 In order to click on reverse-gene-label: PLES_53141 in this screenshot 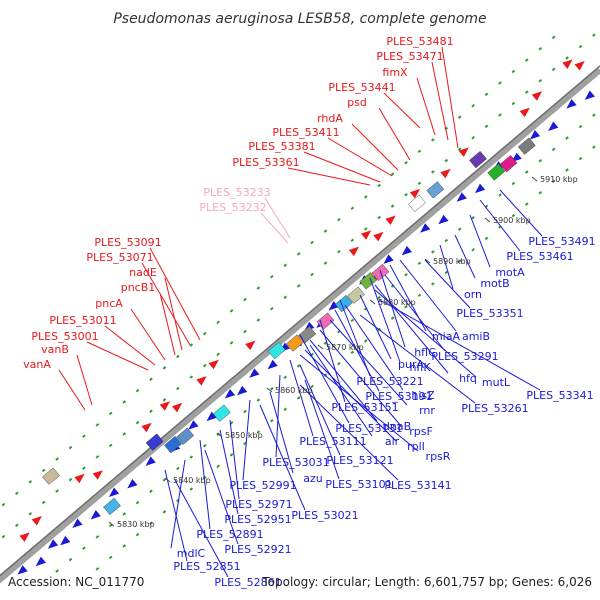, I will do `click(417, 485)`.